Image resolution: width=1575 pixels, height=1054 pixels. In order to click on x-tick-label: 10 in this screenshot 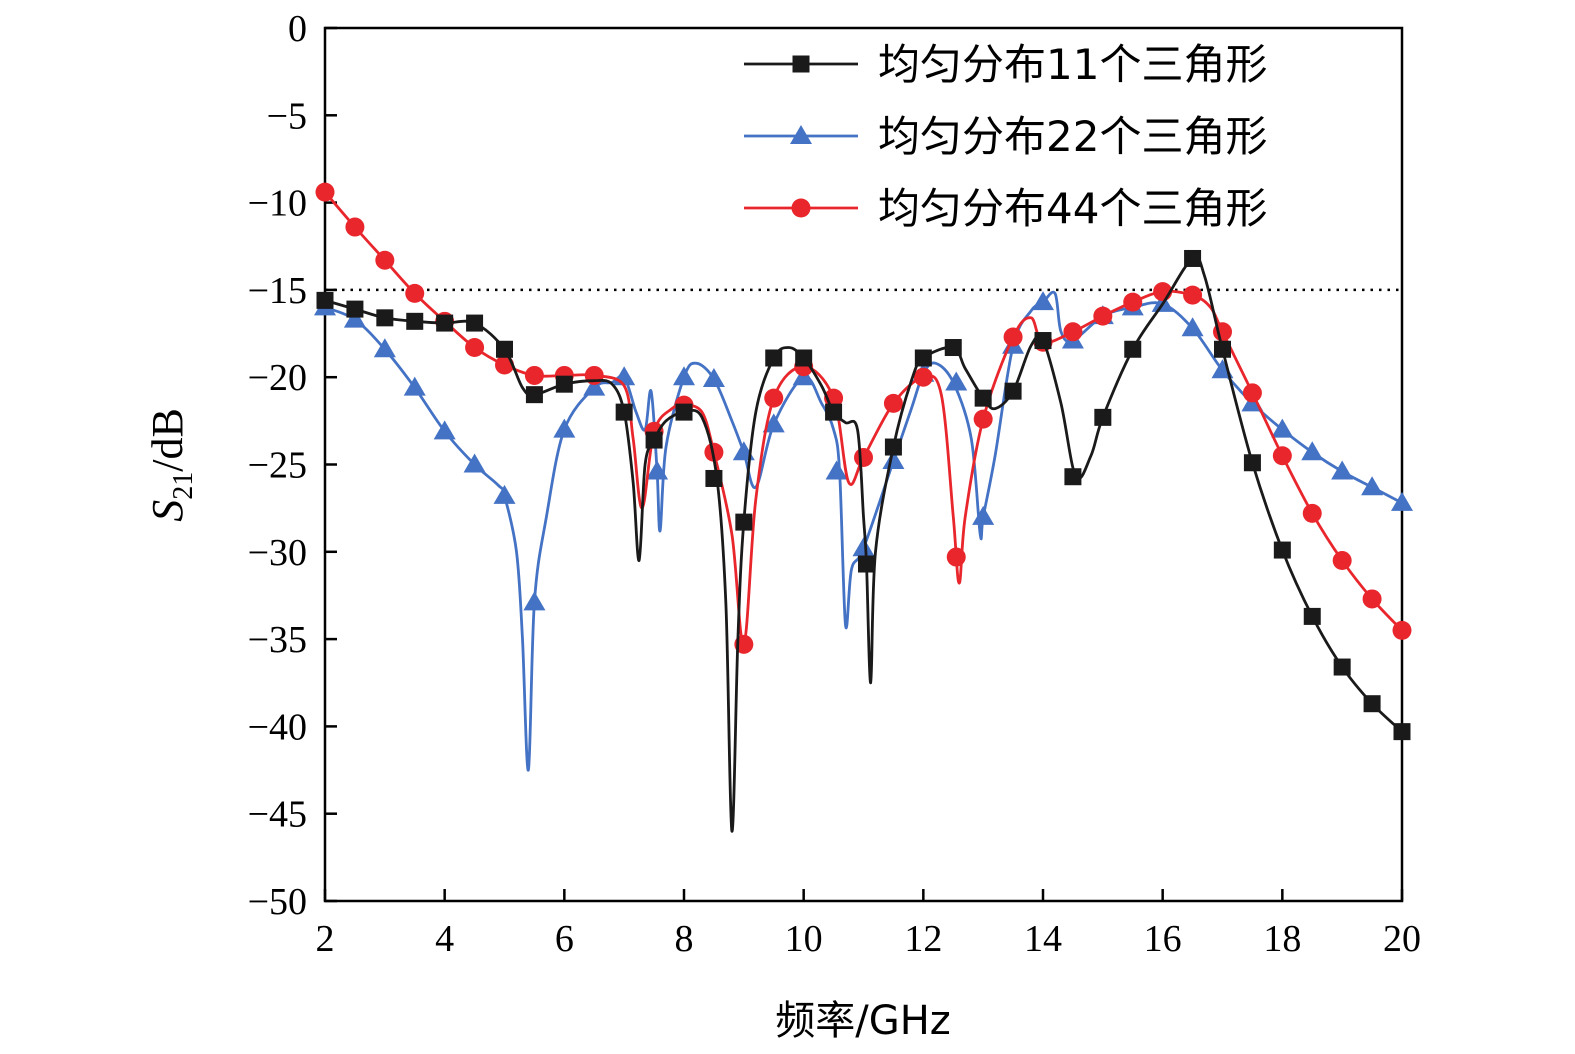, I will do `click(804, 939)`.